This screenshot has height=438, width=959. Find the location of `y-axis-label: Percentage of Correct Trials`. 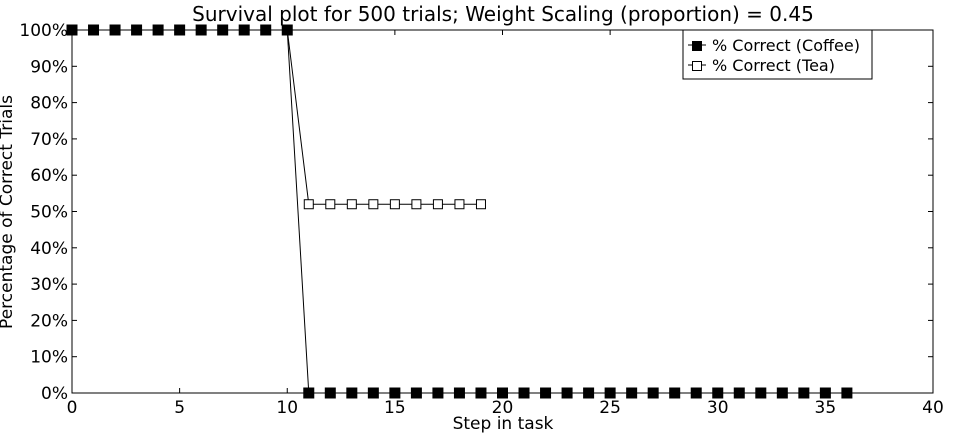

y-axis-label: Percentage of Correct Trials is located at coordinates (8, 212).